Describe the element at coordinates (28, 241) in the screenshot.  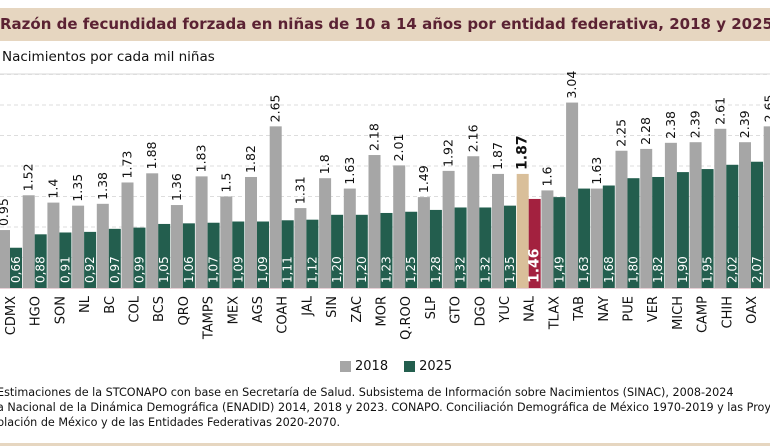
I see `bar-2018-hgo` at that location.